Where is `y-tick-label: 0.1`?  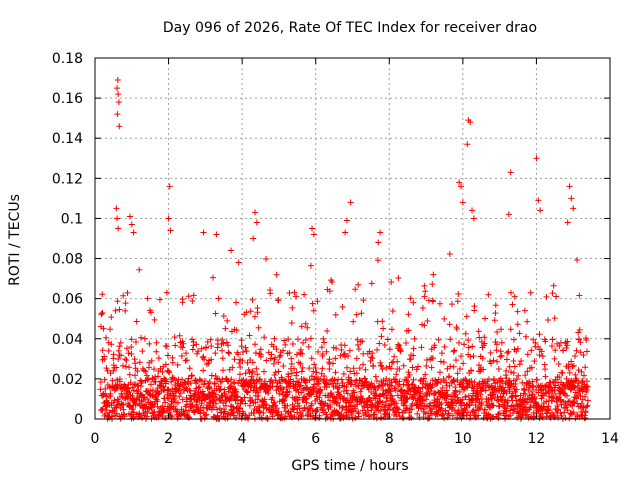 y-tick-label: 0.1 is located at coordinates (72, 219).